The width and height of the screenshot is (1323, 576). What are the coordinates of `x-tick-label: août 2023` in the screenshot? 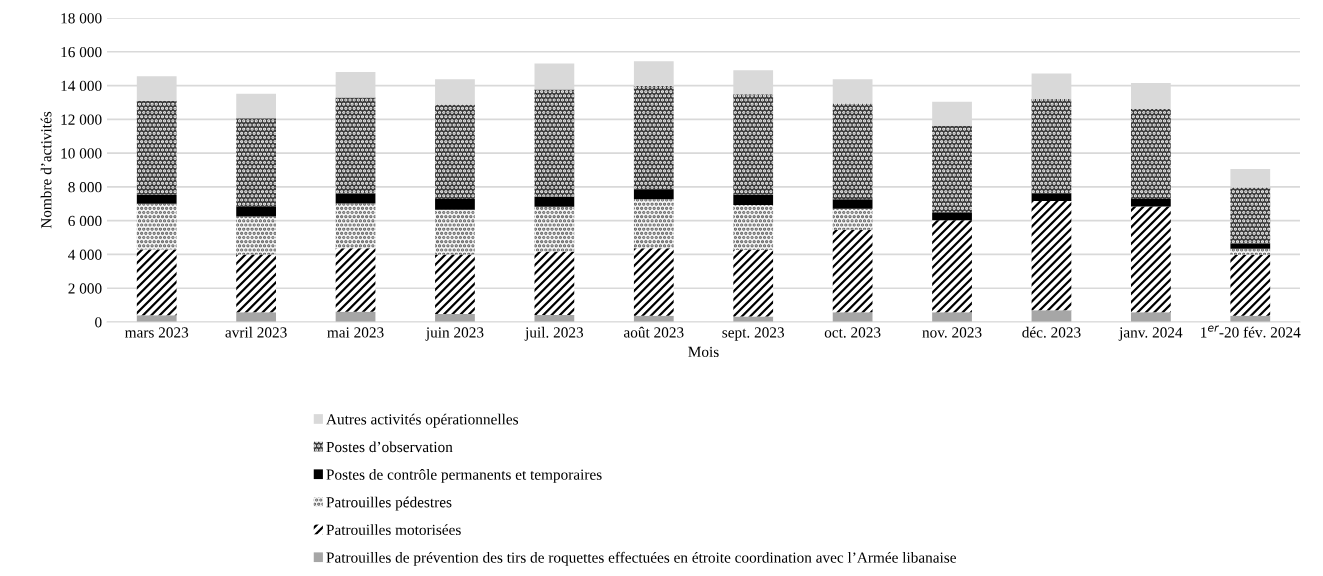 It's located at (653, 332).